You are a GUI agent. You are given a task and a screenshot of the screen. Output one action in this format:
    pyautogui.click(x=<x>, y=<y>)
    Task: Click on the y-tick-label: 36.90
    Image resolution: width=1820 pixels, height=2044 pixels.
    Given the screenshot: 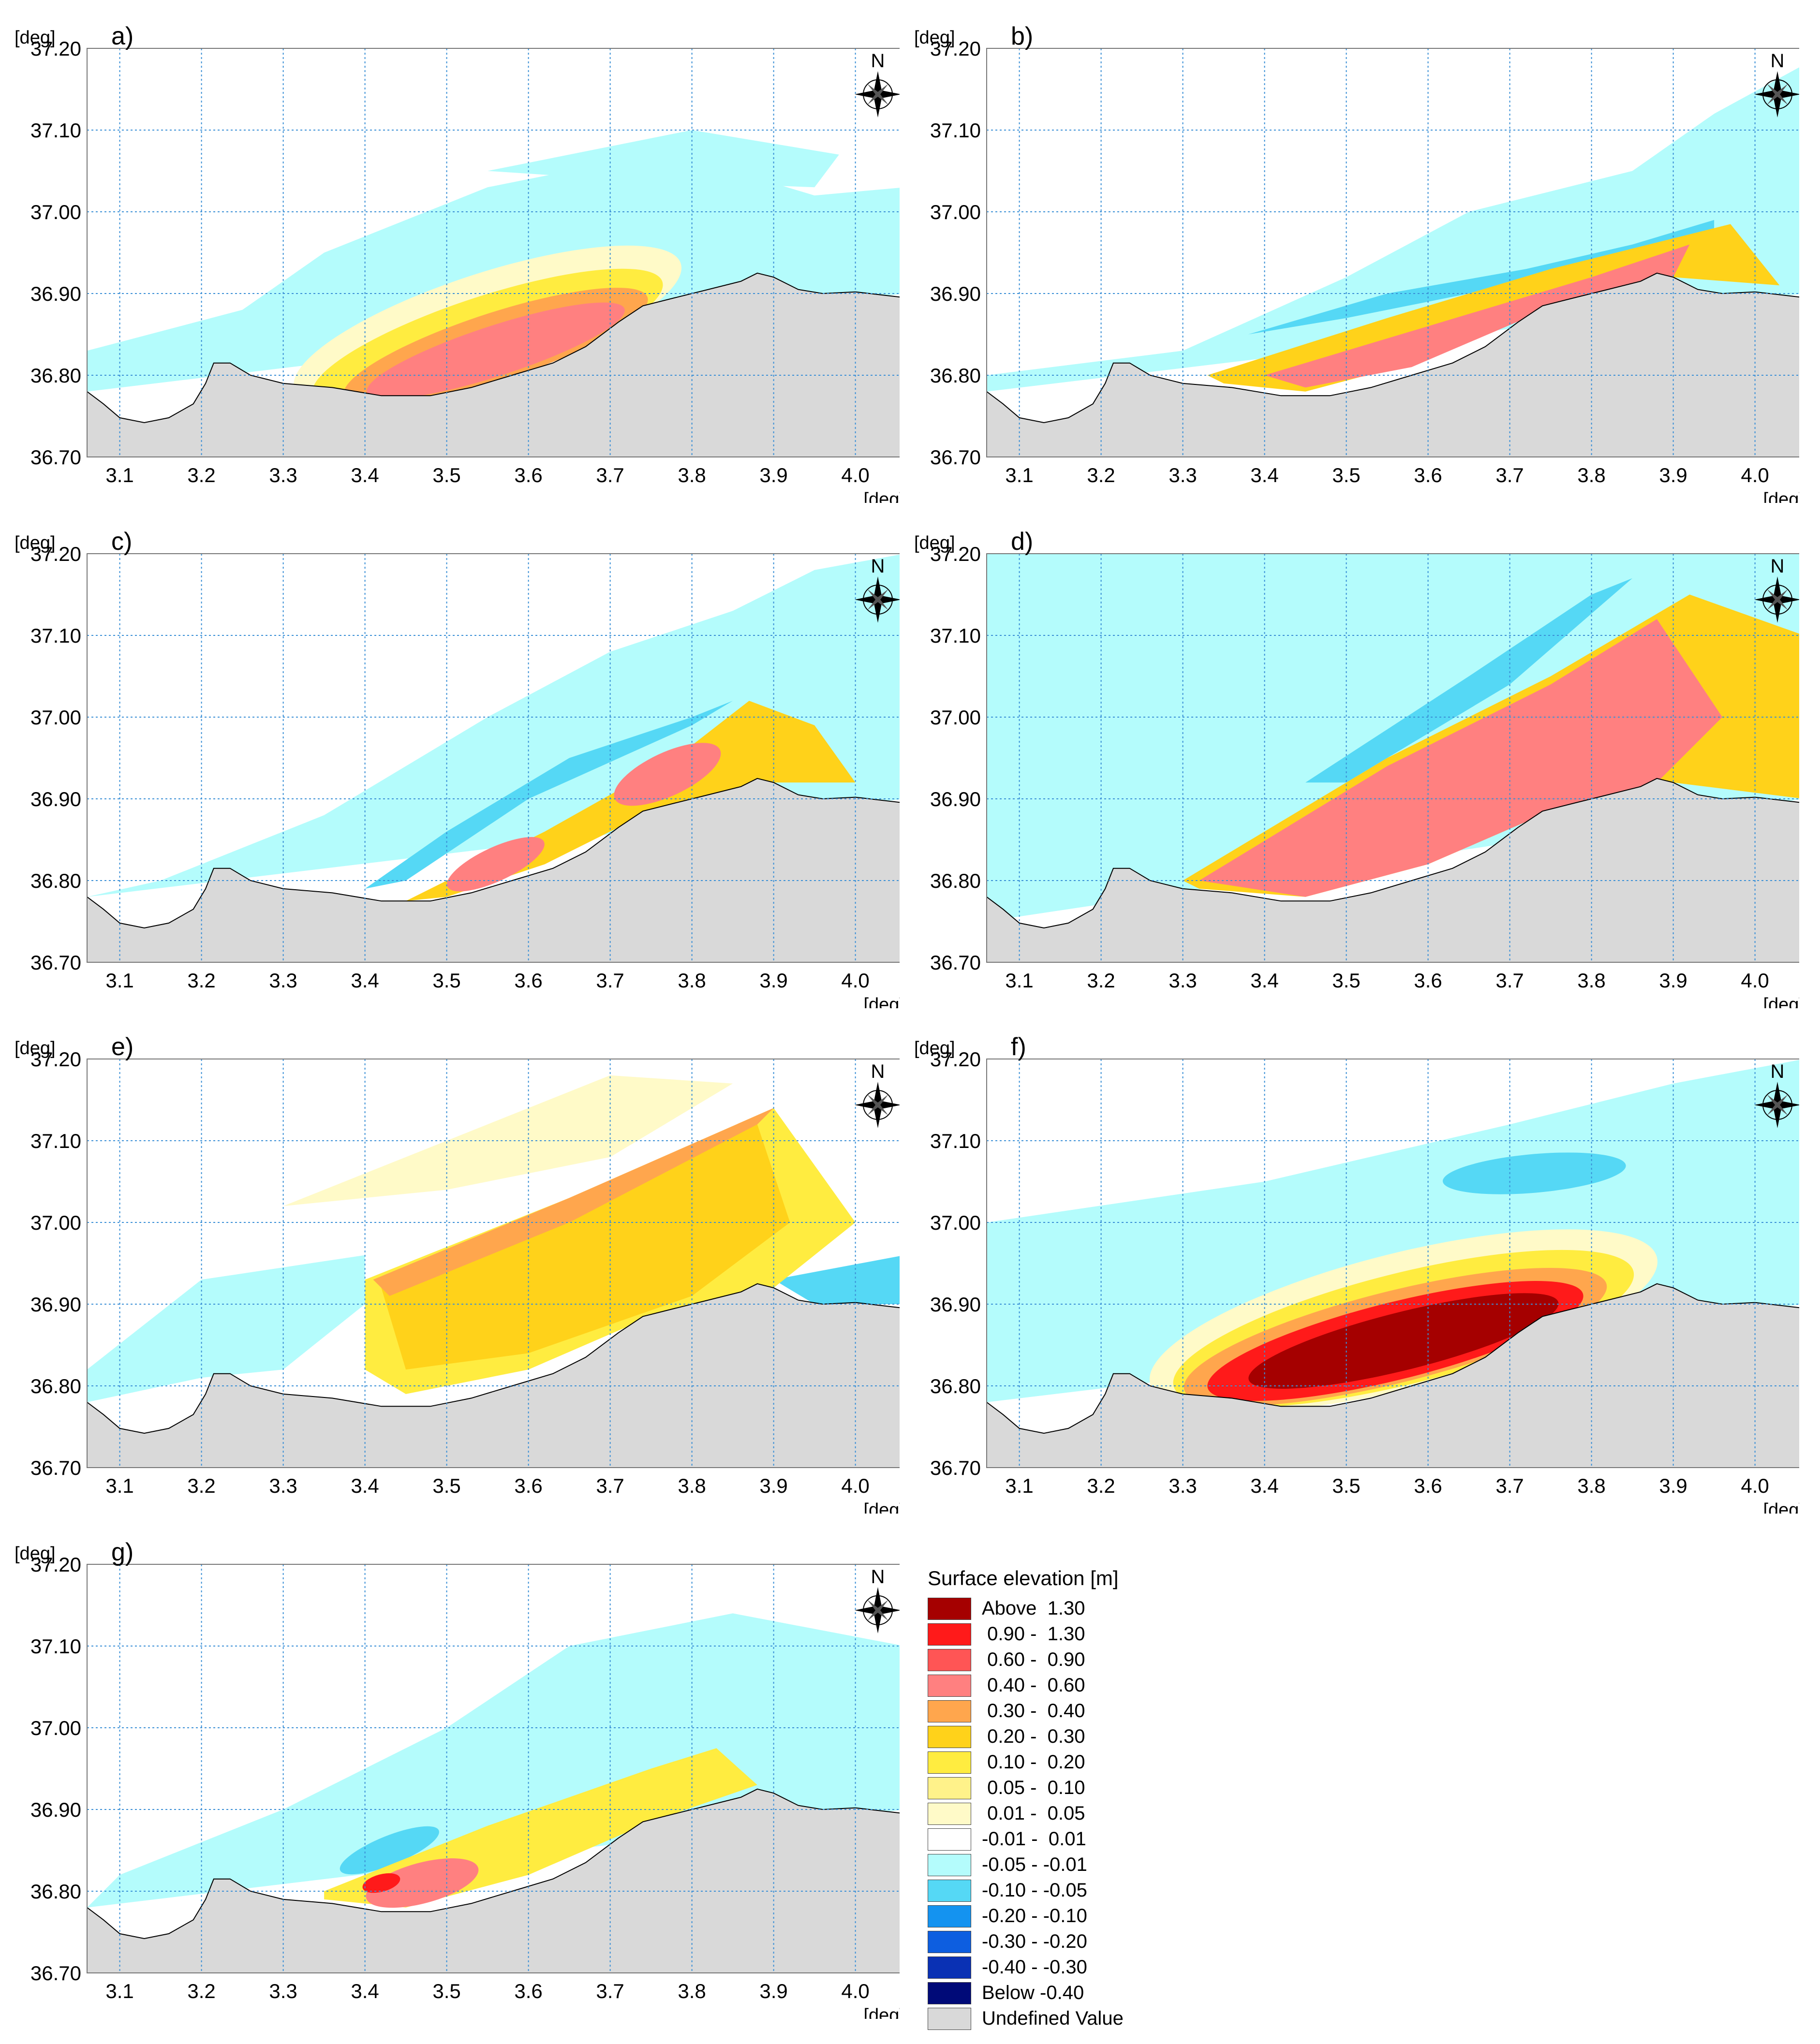 What is the action you would take?
    pyautogui.click(x=56, y=1809)
    